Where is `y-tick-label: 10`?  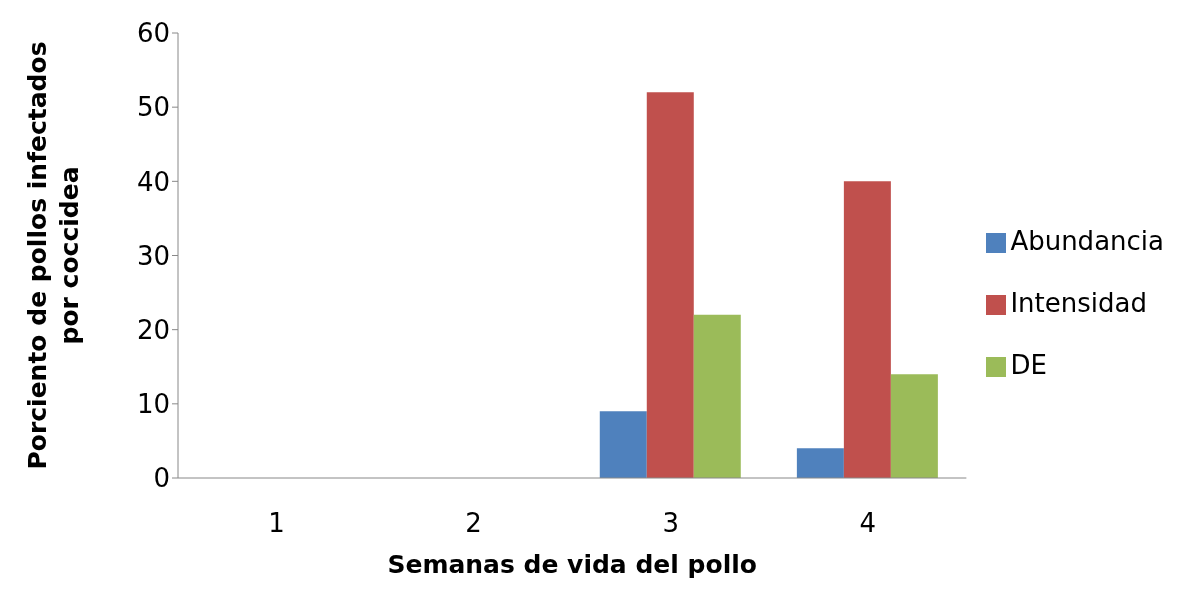 y-tick-label: 10 is located at coordinates (153, 404).